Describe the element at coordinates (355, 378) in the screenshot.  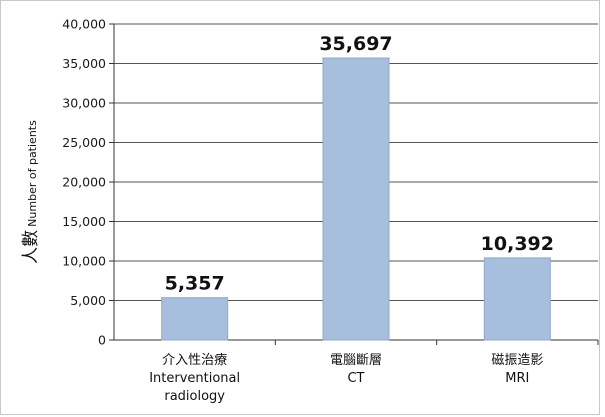
I see `x-tick-label-line: CT` at that location.